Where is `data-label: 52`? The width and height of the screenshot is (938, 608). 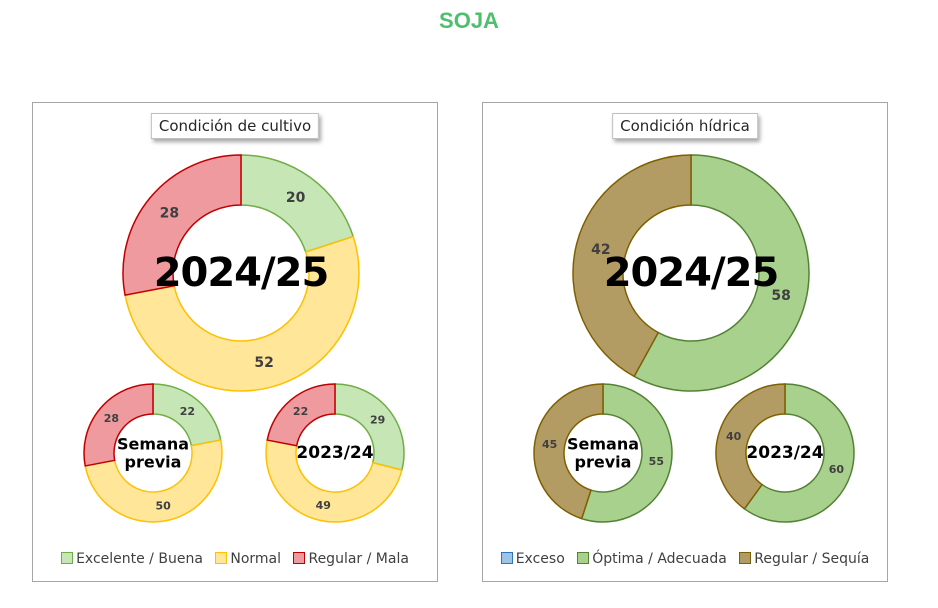 data-label: 52 is located at coordinates (263, 363).